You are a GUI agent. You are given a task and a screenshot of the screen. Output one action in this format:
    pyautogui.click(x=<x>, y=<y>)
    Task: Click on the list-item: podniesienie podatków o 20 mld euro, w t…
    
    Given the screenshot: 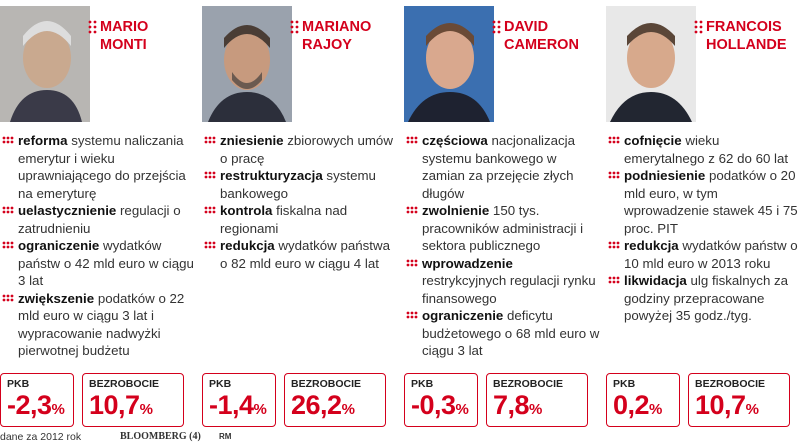 What is the action you would take?
    pyautogui.click(x=704, y=202)
    